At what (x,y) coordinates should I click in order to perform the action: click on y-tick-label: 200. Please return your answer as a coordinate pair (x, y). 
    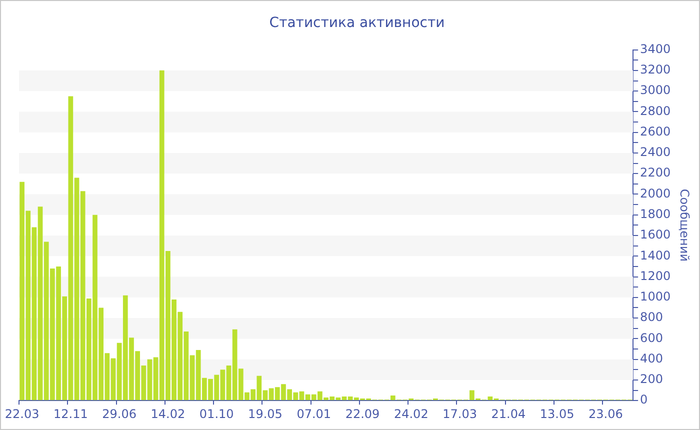
    Looking at the image, I should click on (651, 379).